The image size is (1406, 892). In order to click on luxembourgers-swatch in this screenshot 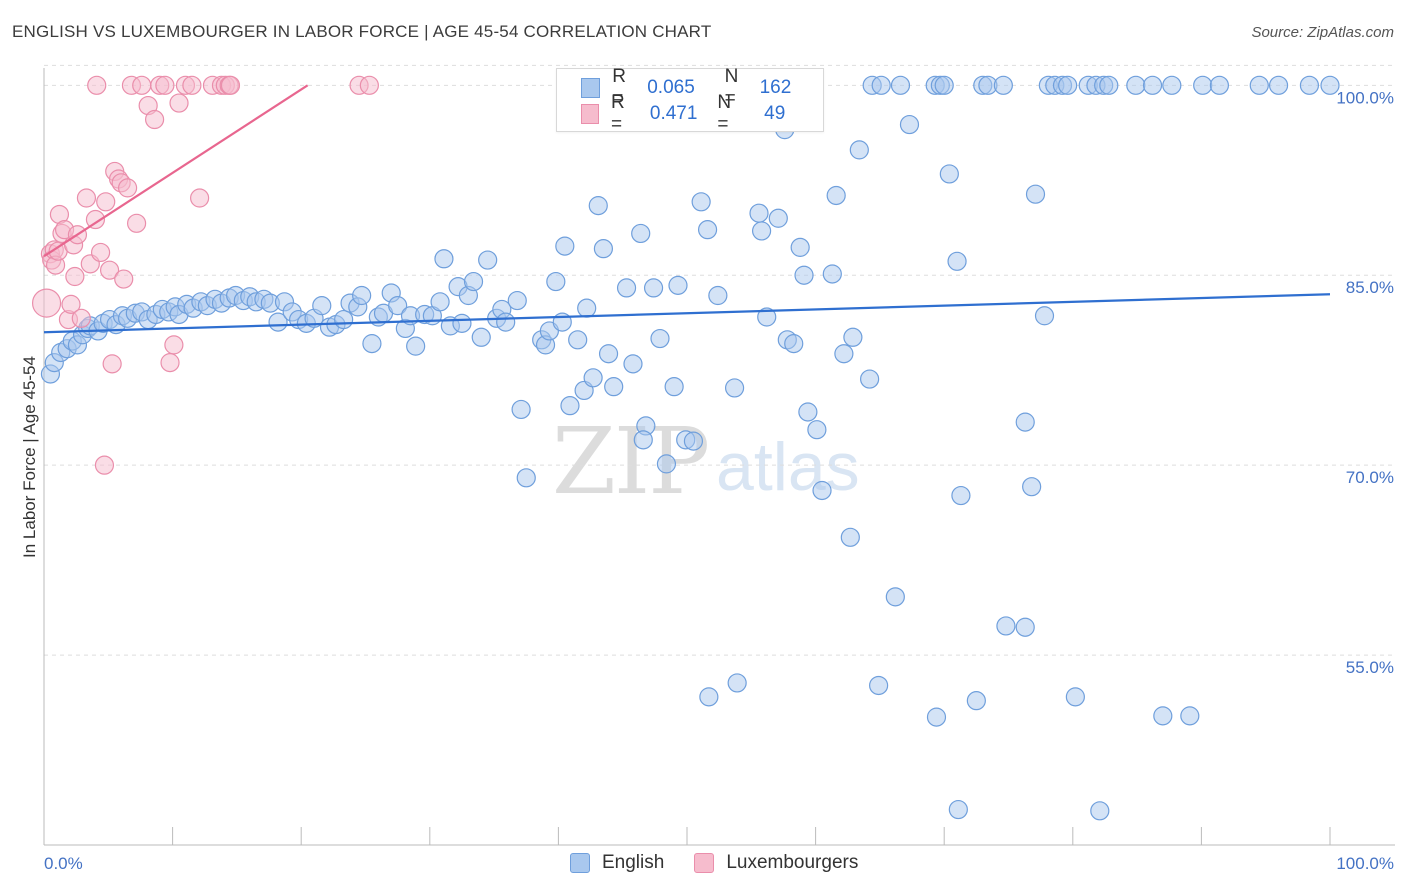, I will do `click(590, 114)`.